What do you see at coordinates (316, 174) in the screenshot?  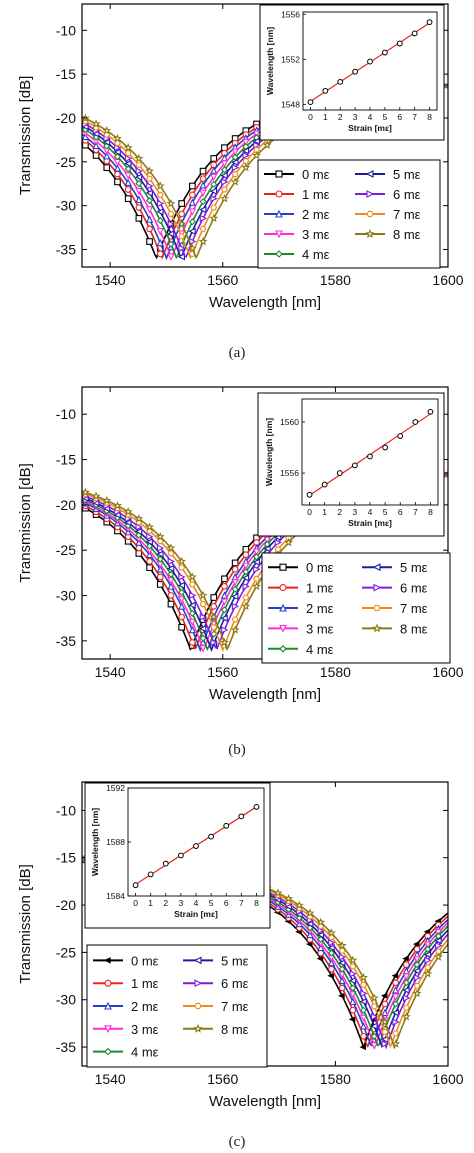 I see `legend-label: 0 mε` at bounding box center [316, 174].